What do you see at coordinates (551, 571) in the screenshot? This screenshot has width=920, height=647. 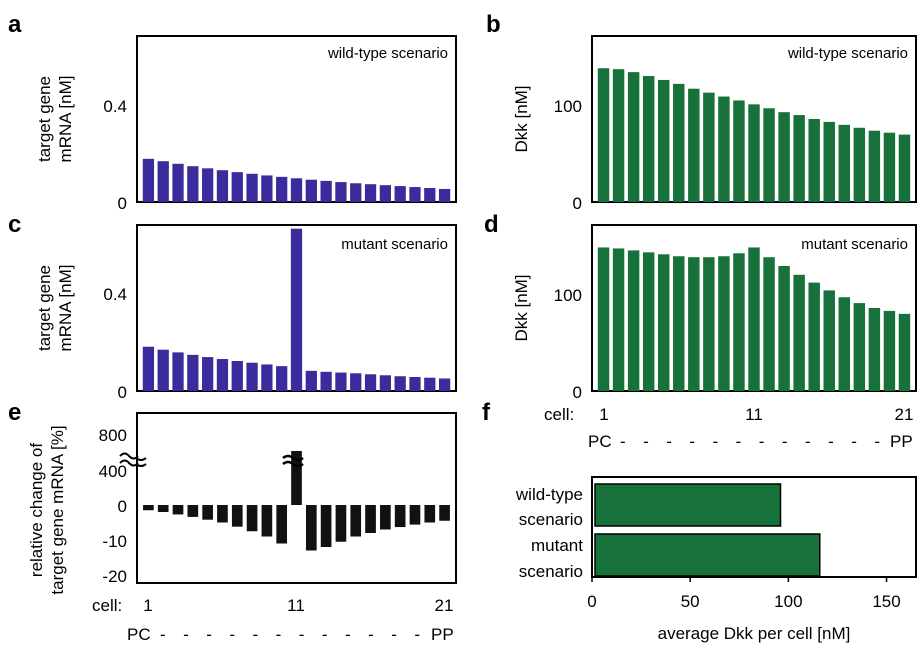 I see `panel-f-category-1-line2: scenario` at bounding box center [551, 571].